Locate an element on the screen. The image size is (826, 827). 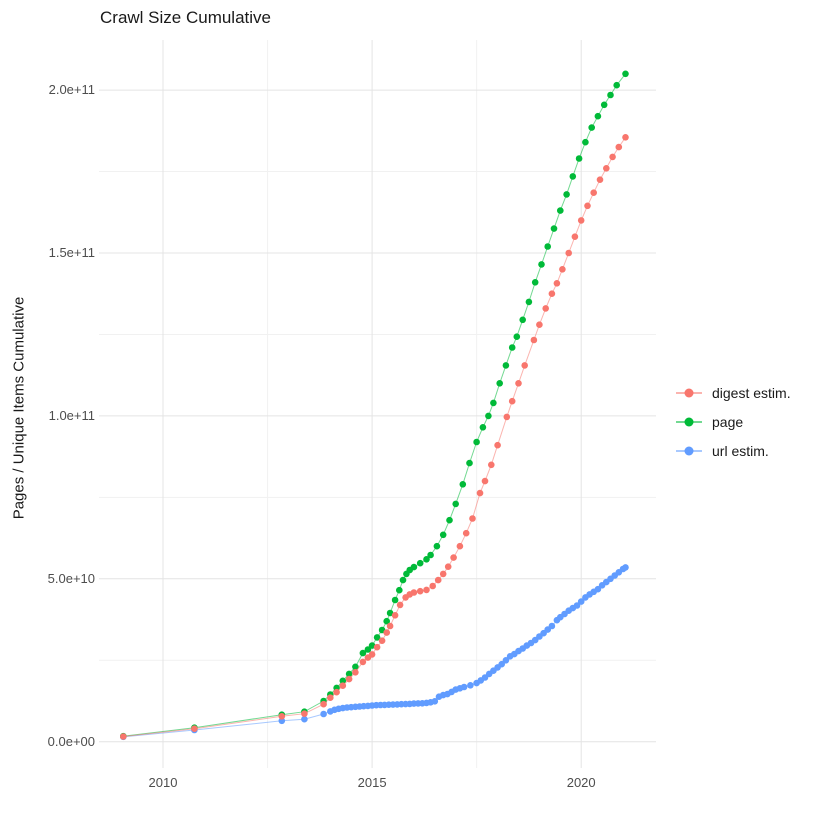
legend-label: digest estim. is located at coordinates (751, 392).